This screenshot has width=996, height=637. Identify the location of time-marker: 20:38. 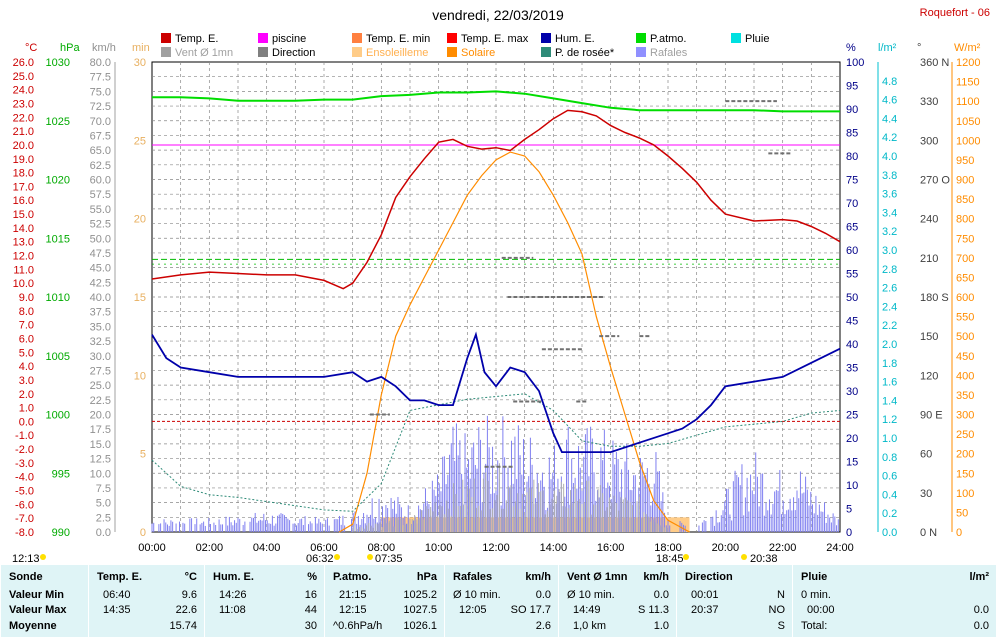
(764, 557).